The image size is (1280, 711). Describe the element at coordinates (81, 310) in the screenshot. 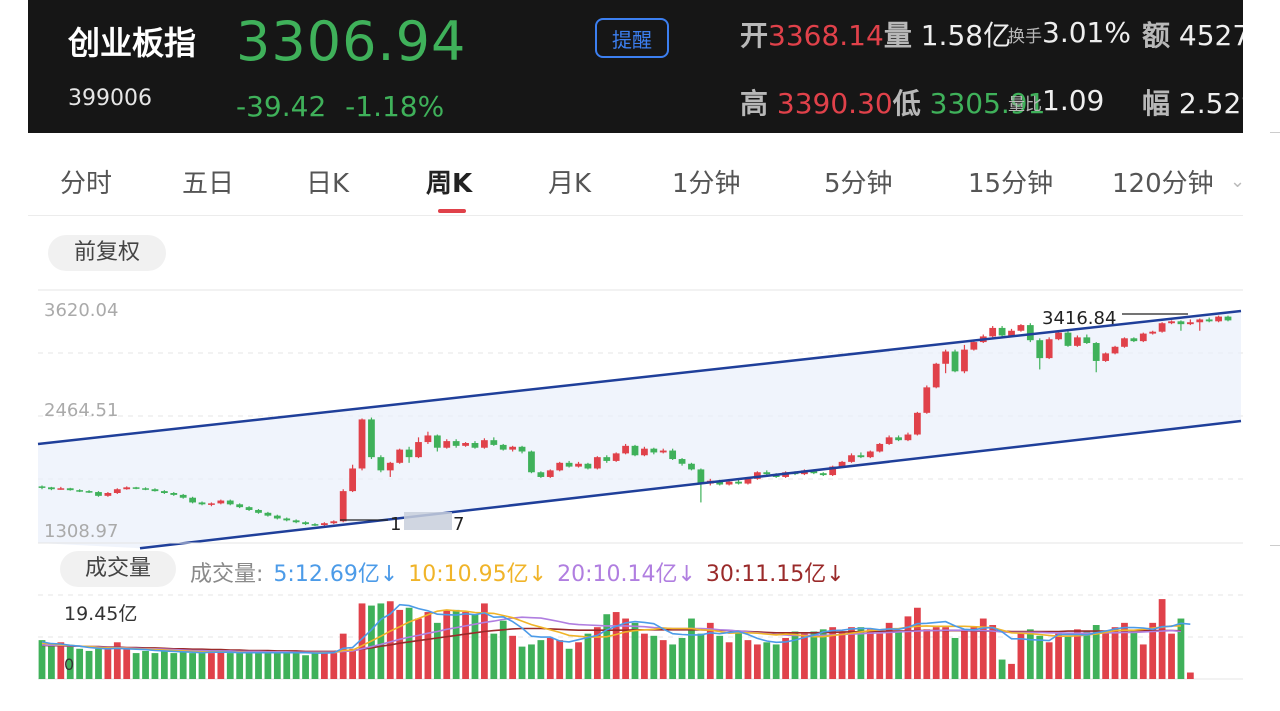

I see `price-tick-top: 3620.04` at that location.